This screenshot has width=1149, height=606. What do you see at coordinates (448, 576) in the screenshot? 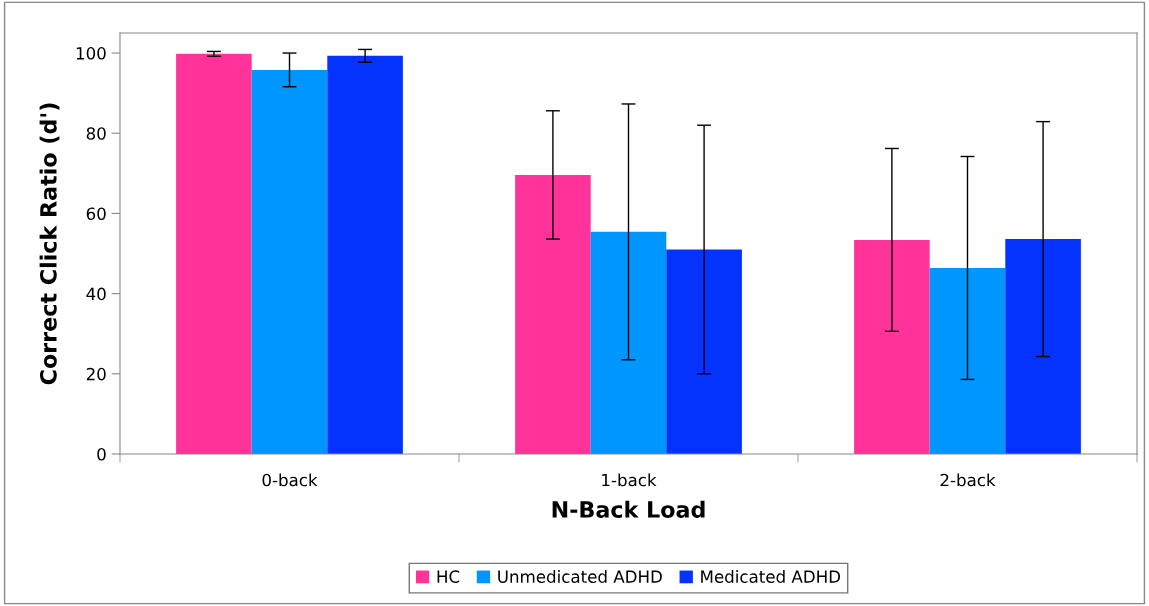
I see `legend-label: HC` at bounding box center [448, 576].